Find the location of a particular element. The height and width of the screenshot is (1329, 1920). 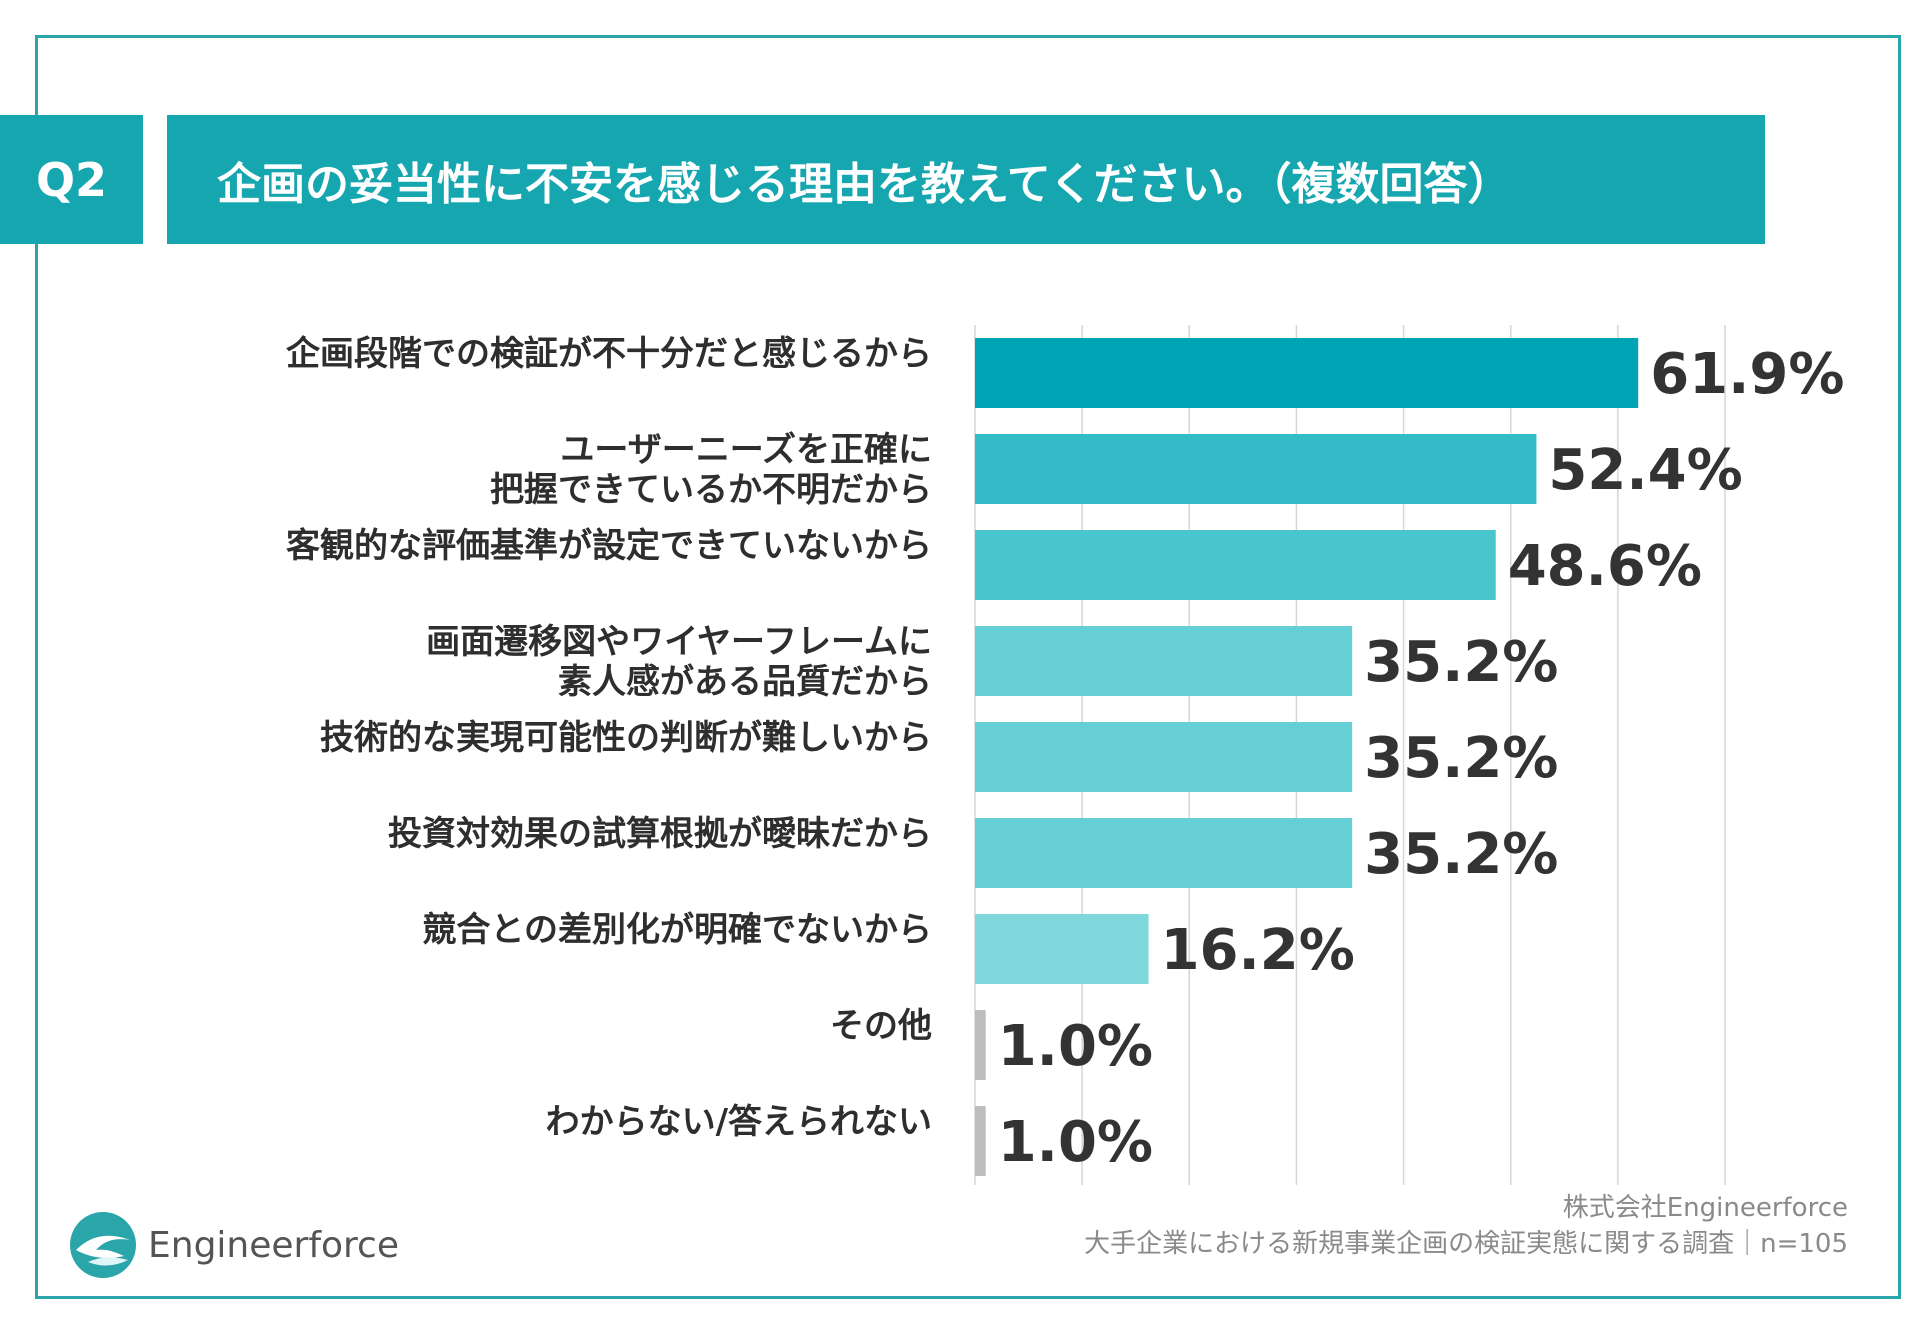

category-label: 素人感がある品質だから is located at coordinates (745, 682).